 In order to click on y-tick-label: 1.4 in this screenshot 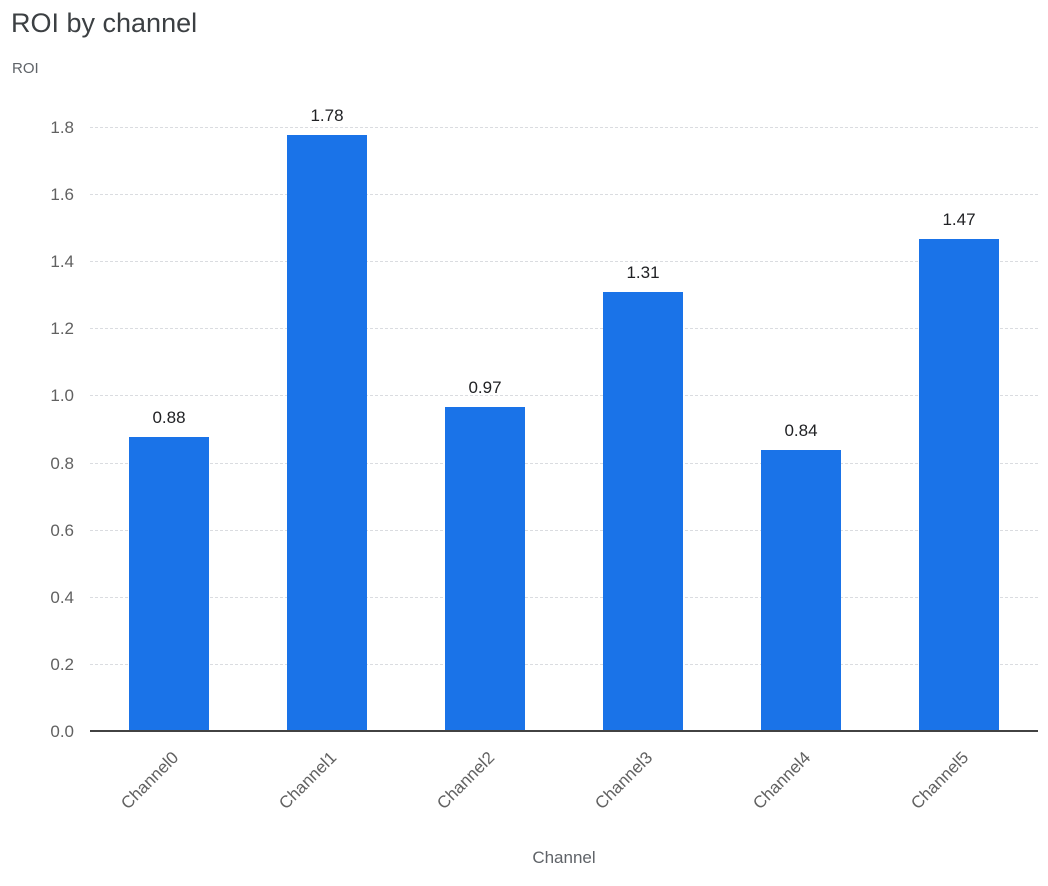, I will do `click(62, 262)`.